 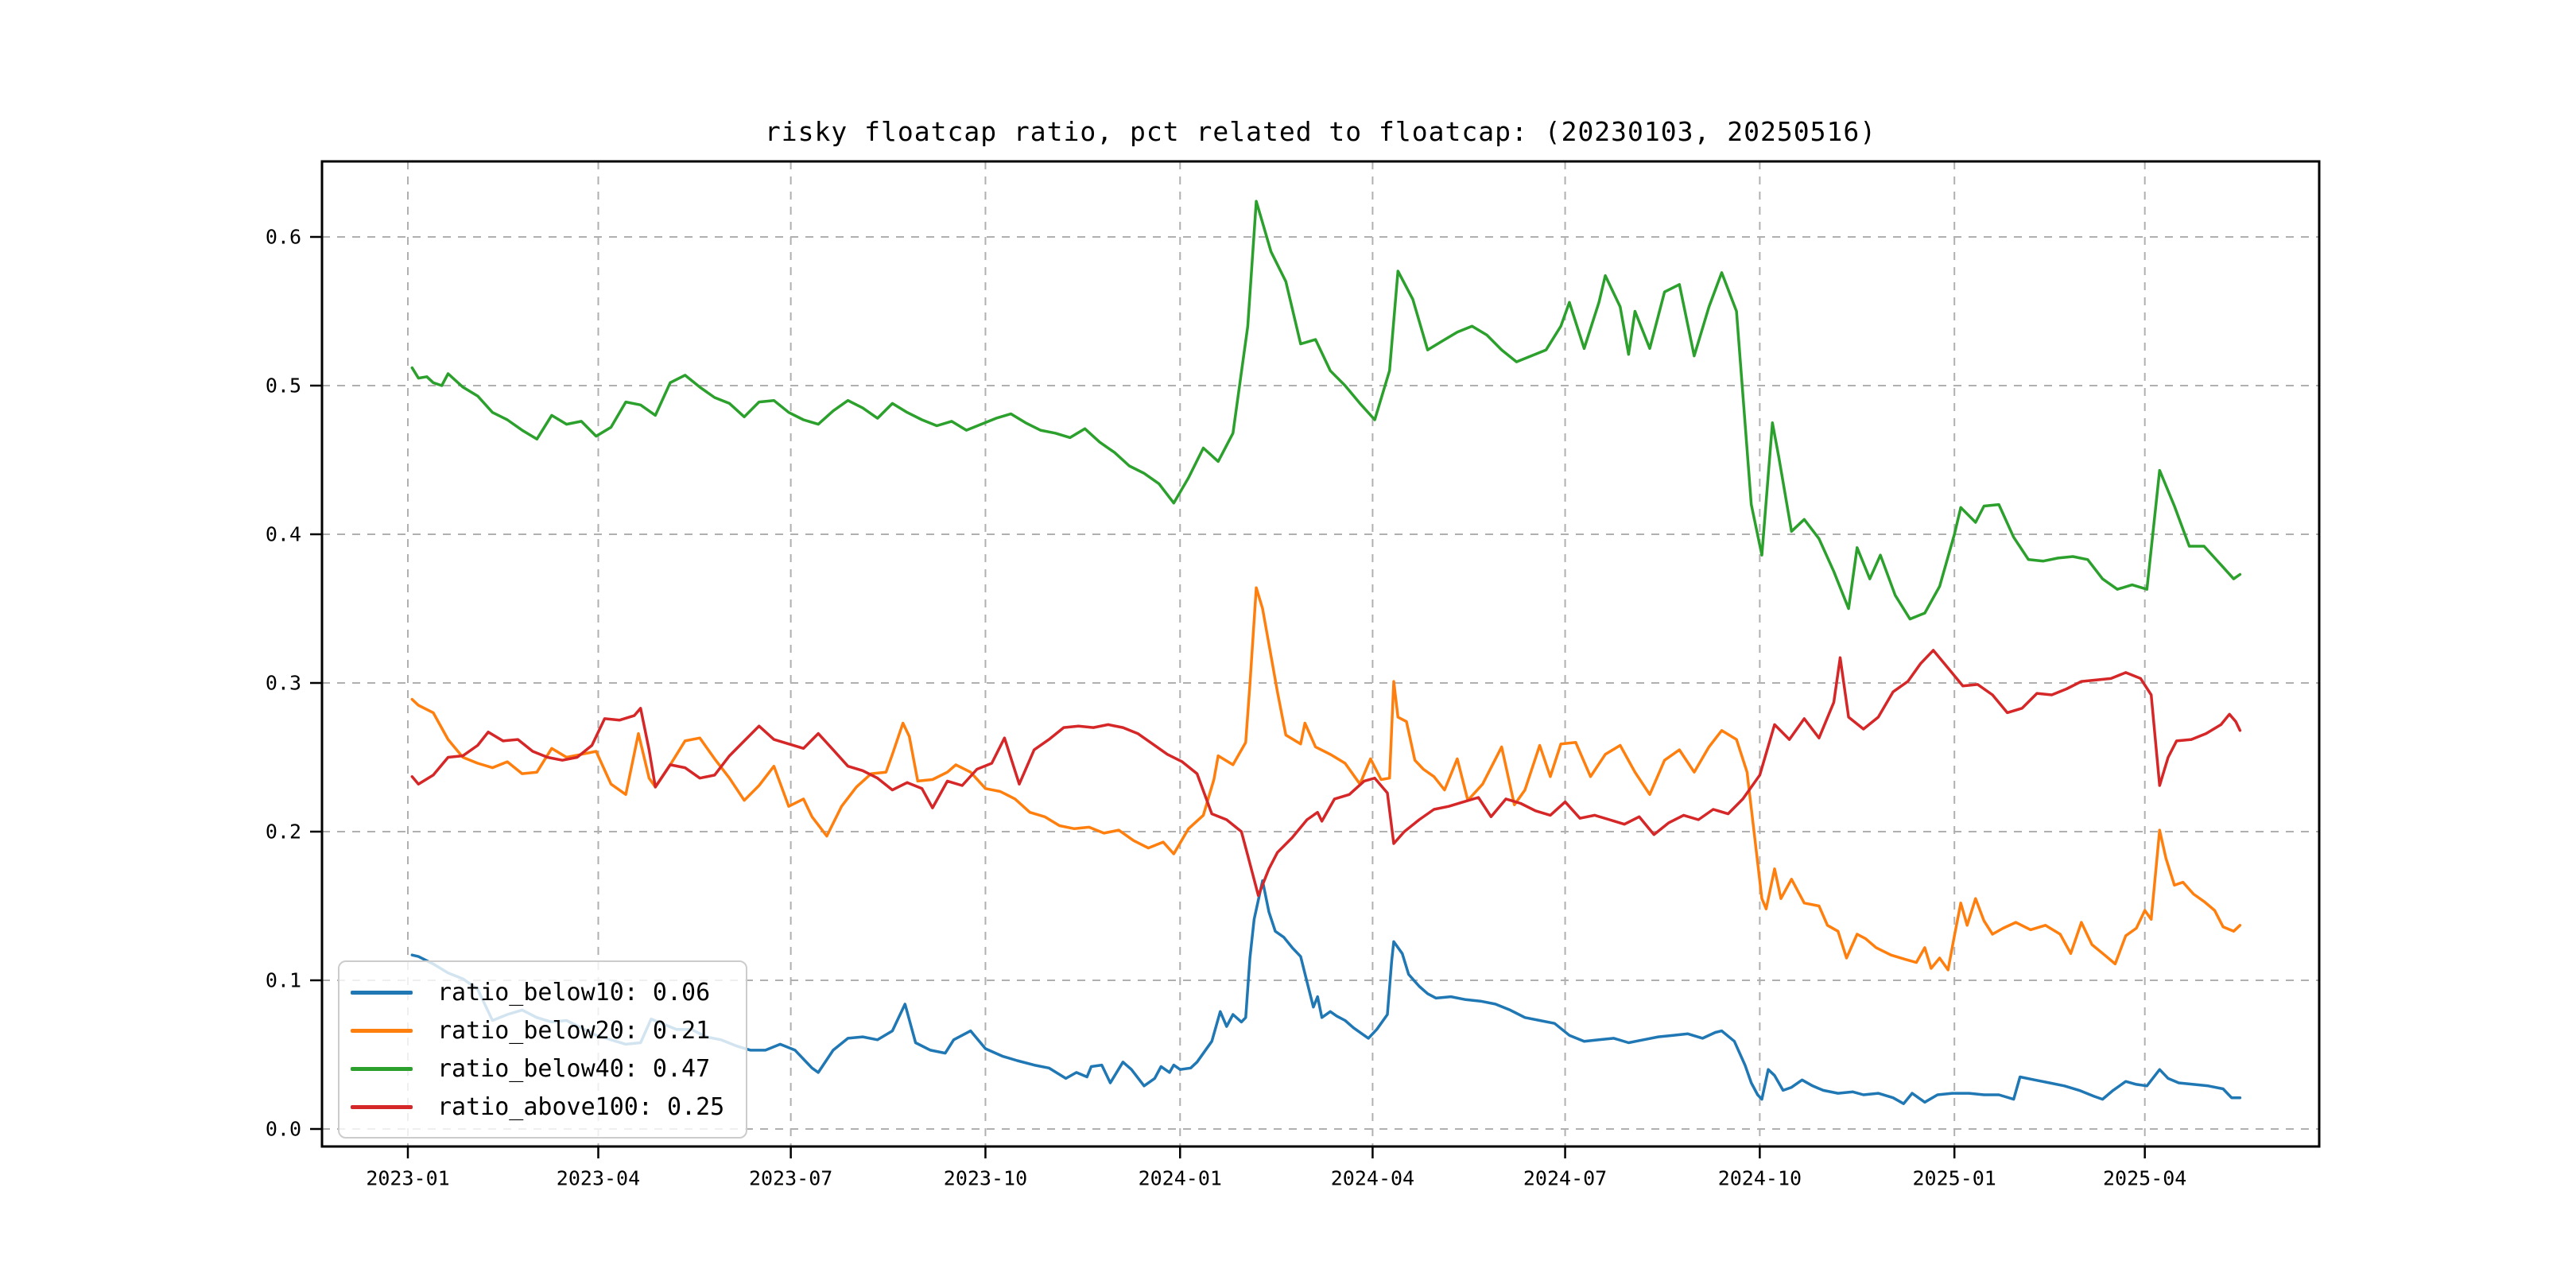 I want to click on legend-label: ratio_above100: 0.25, so click(x=581, y=1106).